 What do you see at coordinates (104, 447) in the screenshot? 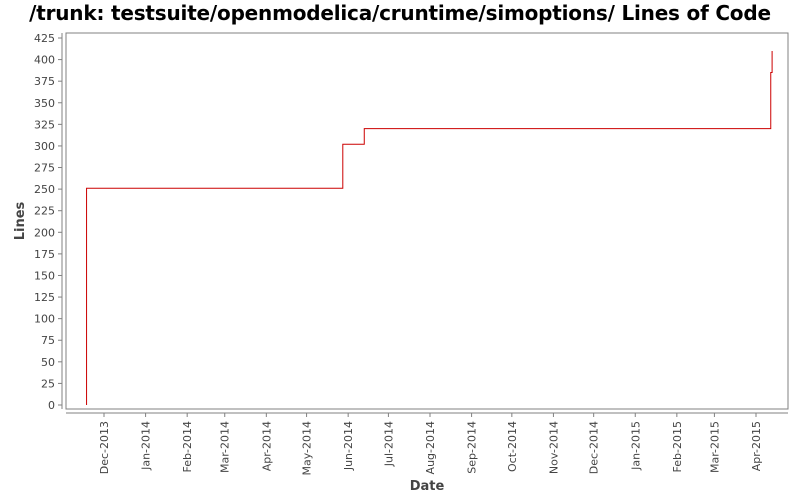
I see `x-tick-label: Dec-2013` at bounding box center [104, 447].